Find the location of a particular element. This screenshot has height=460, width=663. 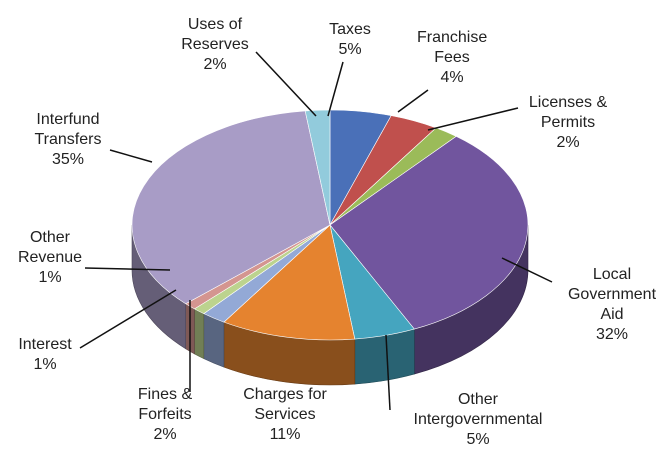

category-label: Other Revenue is located at coordinates (50, 247).